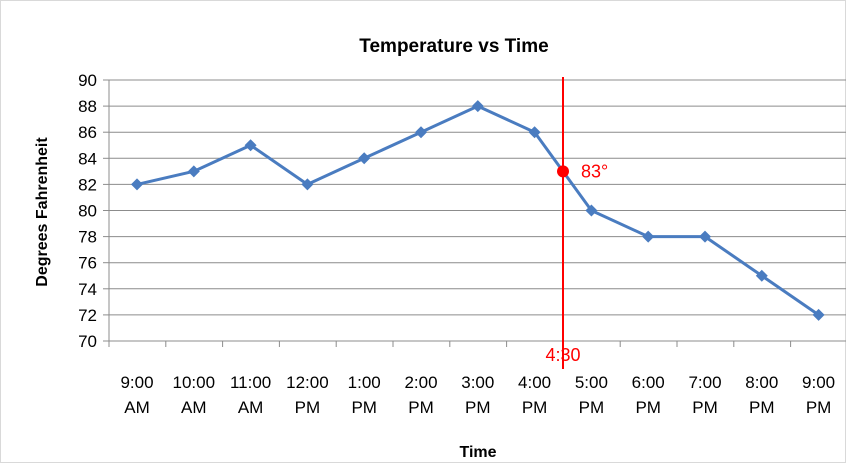 The width and height of the screenshot is (846, 464). Describe the element at coordinates (705, 407) in the screenshot. I see `x-tick-label-10-1: PM` at that location.